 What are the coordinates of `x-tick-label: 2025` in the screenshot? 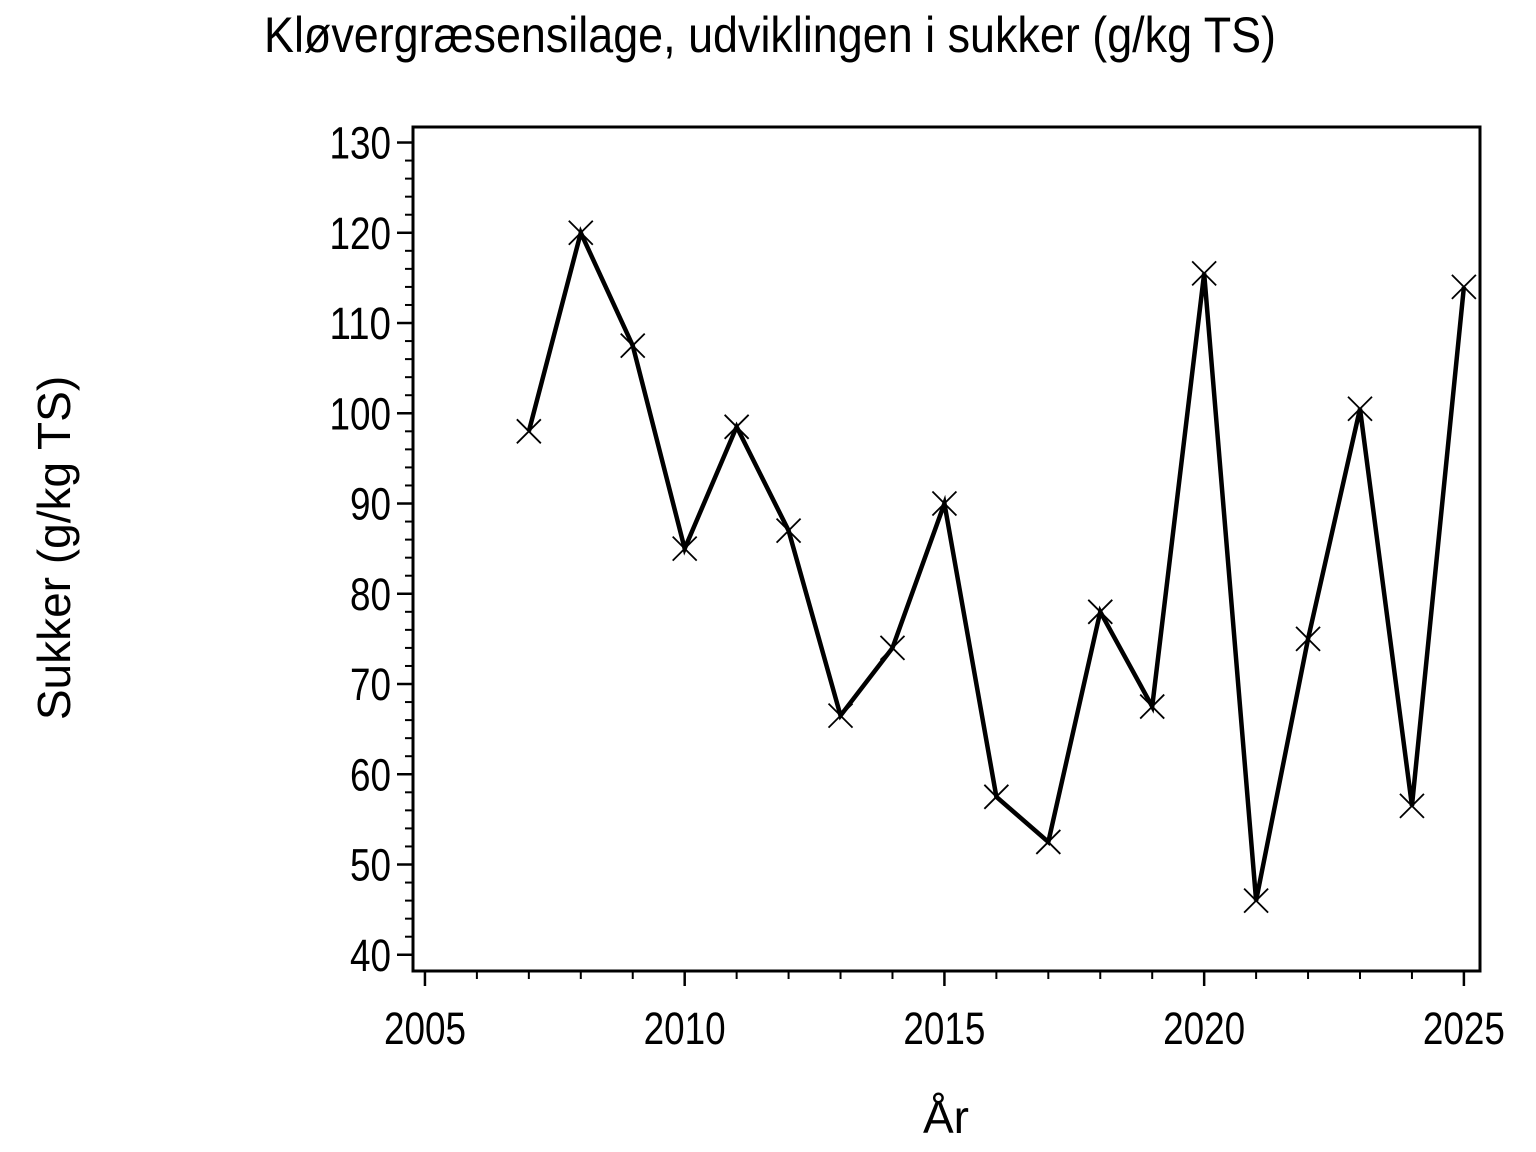 It's located at (1464, 1028).